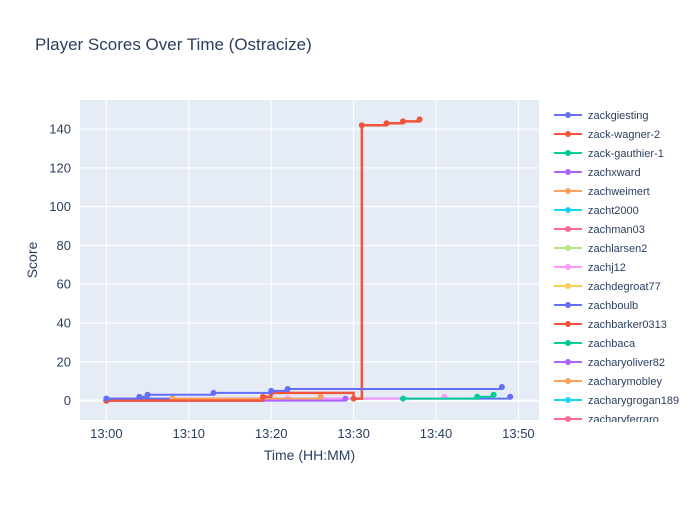 The image size is (700, 505). I want to click on legend-item: zachj12, so click(590, 268).